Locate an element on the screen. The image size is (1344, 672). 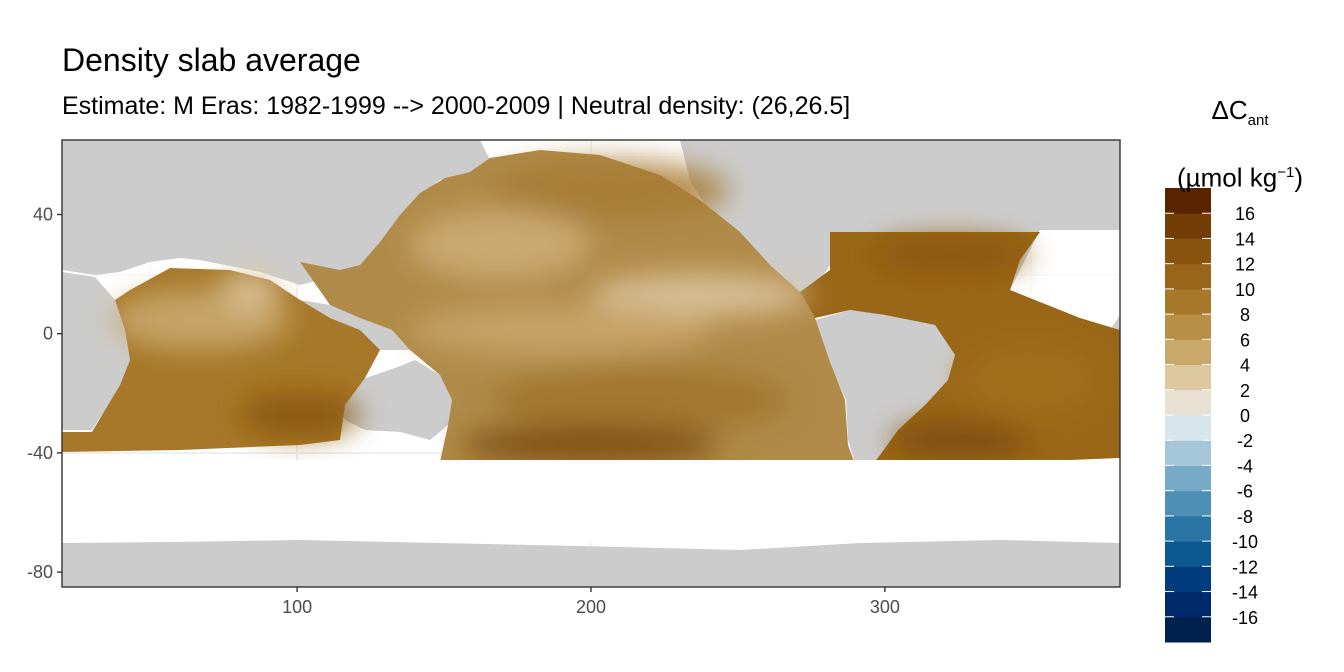
colorbar-label: -12 is located at coordinates (1245, 567).